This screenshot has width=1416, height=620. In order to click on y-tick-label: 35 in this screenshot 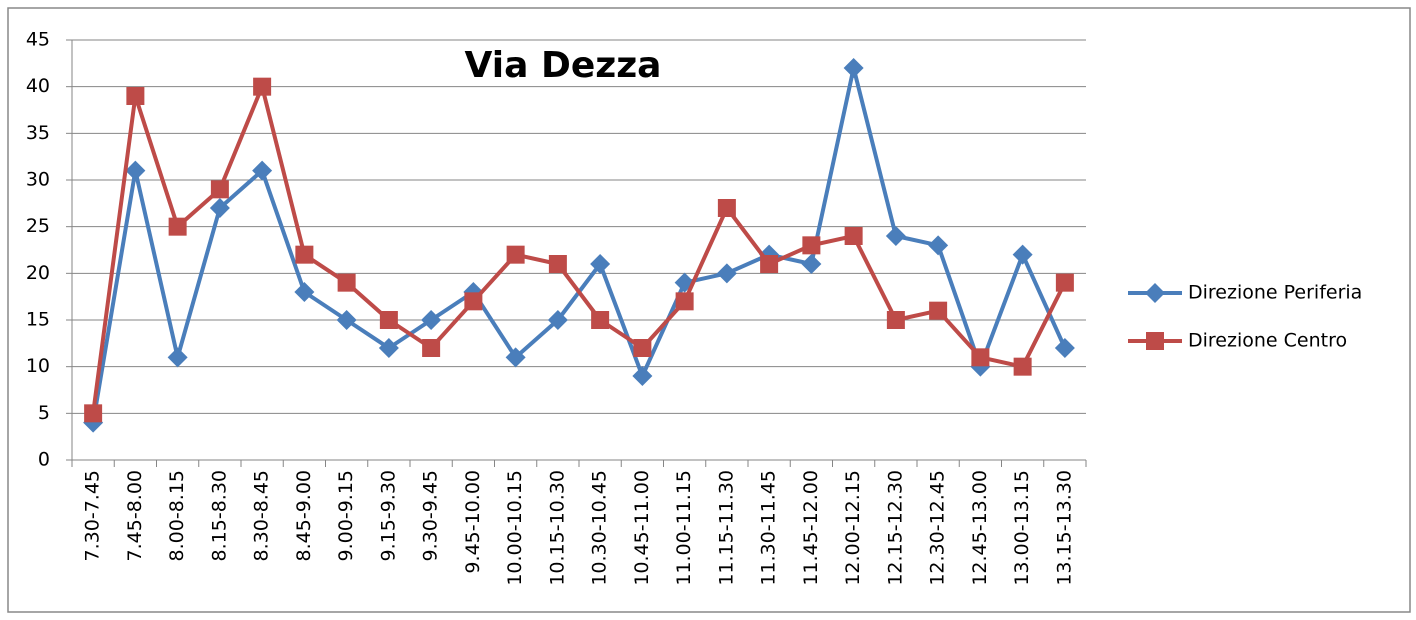, I will do `click(38, 133)`.